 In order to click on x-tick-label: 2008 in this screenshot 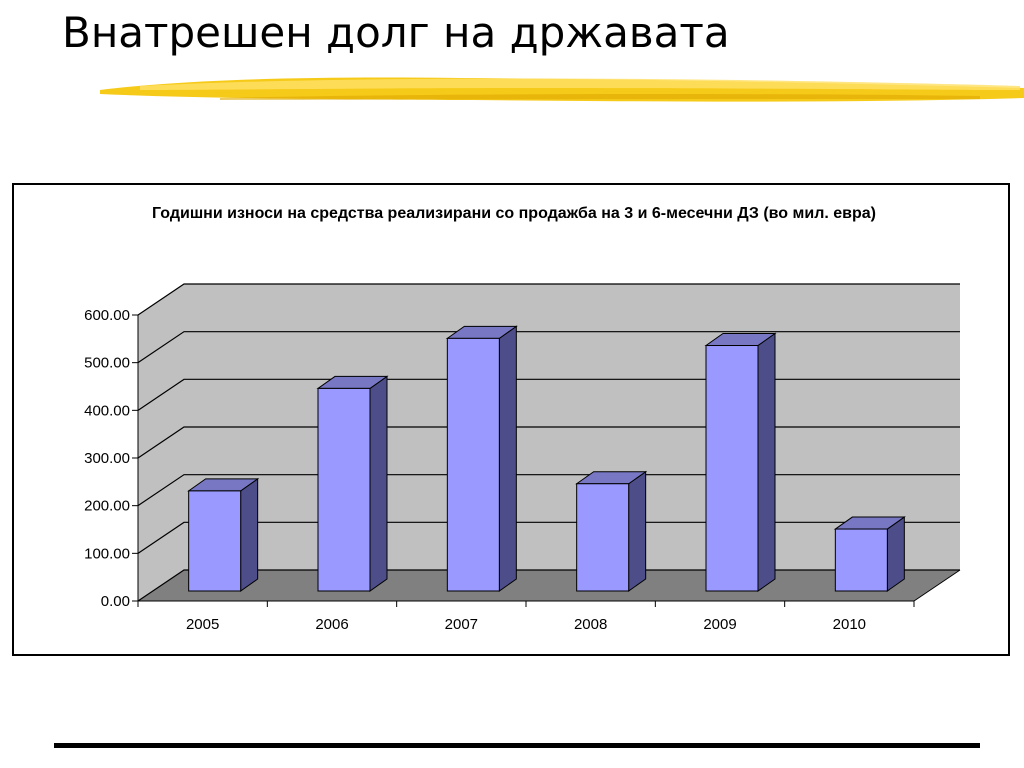, I will do `click(590, 624)`.